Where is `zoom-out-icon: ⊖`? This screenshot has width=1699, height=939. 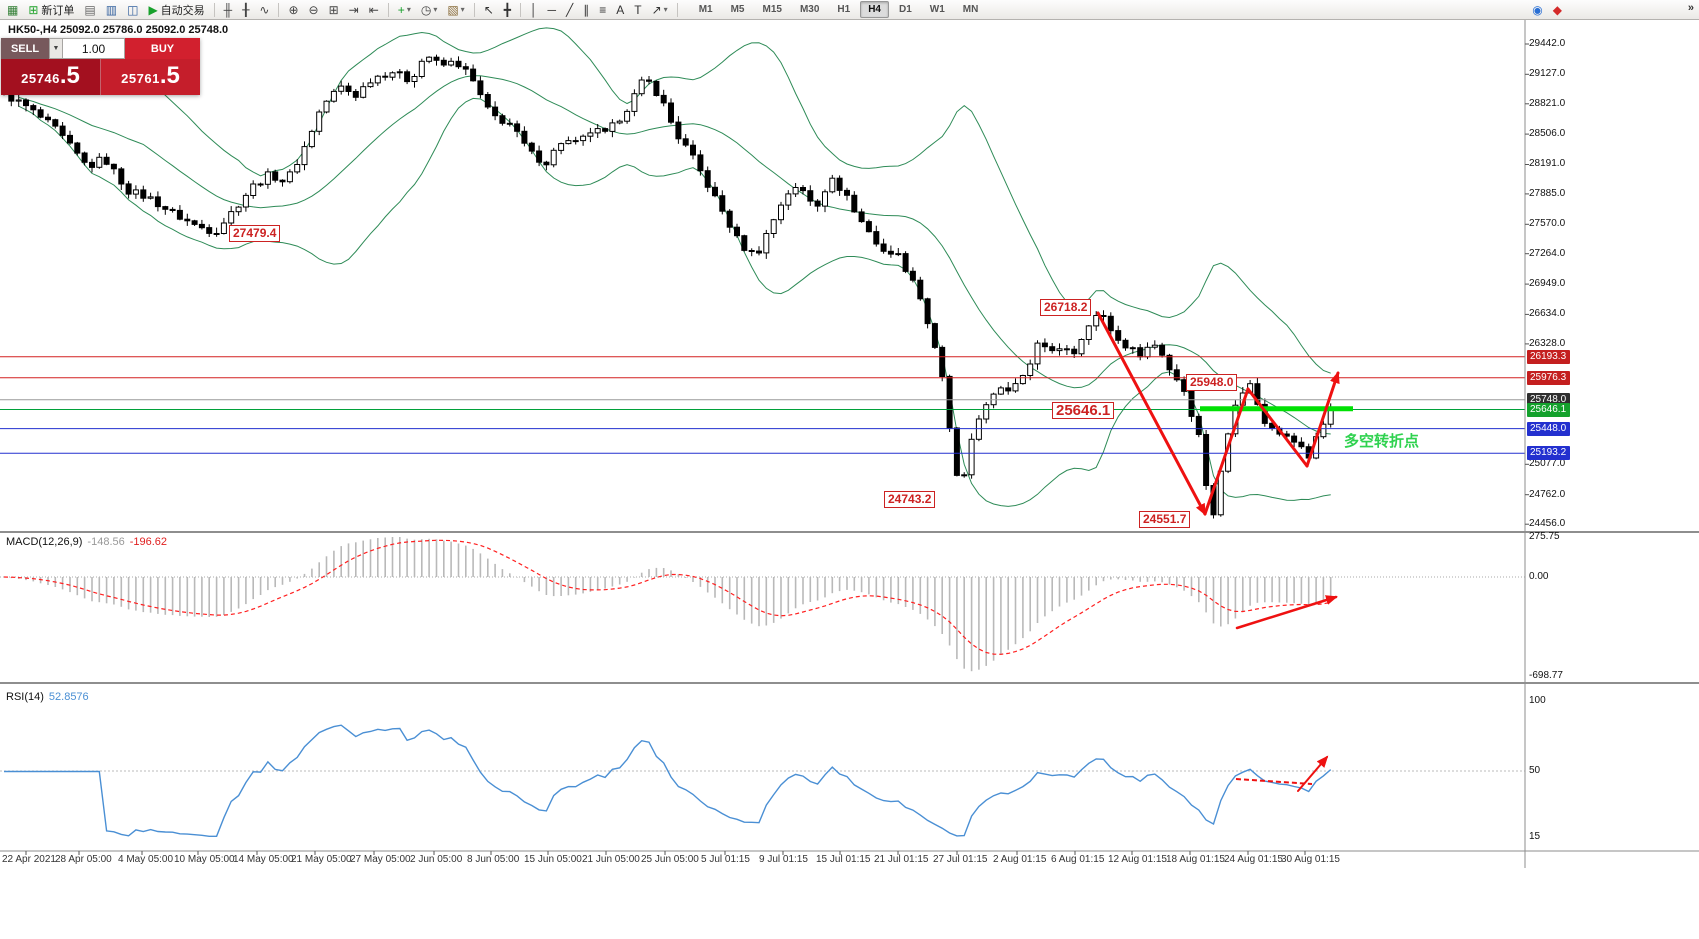
zoom-out-icon: ⊖ is located at coordinates (314, 9).